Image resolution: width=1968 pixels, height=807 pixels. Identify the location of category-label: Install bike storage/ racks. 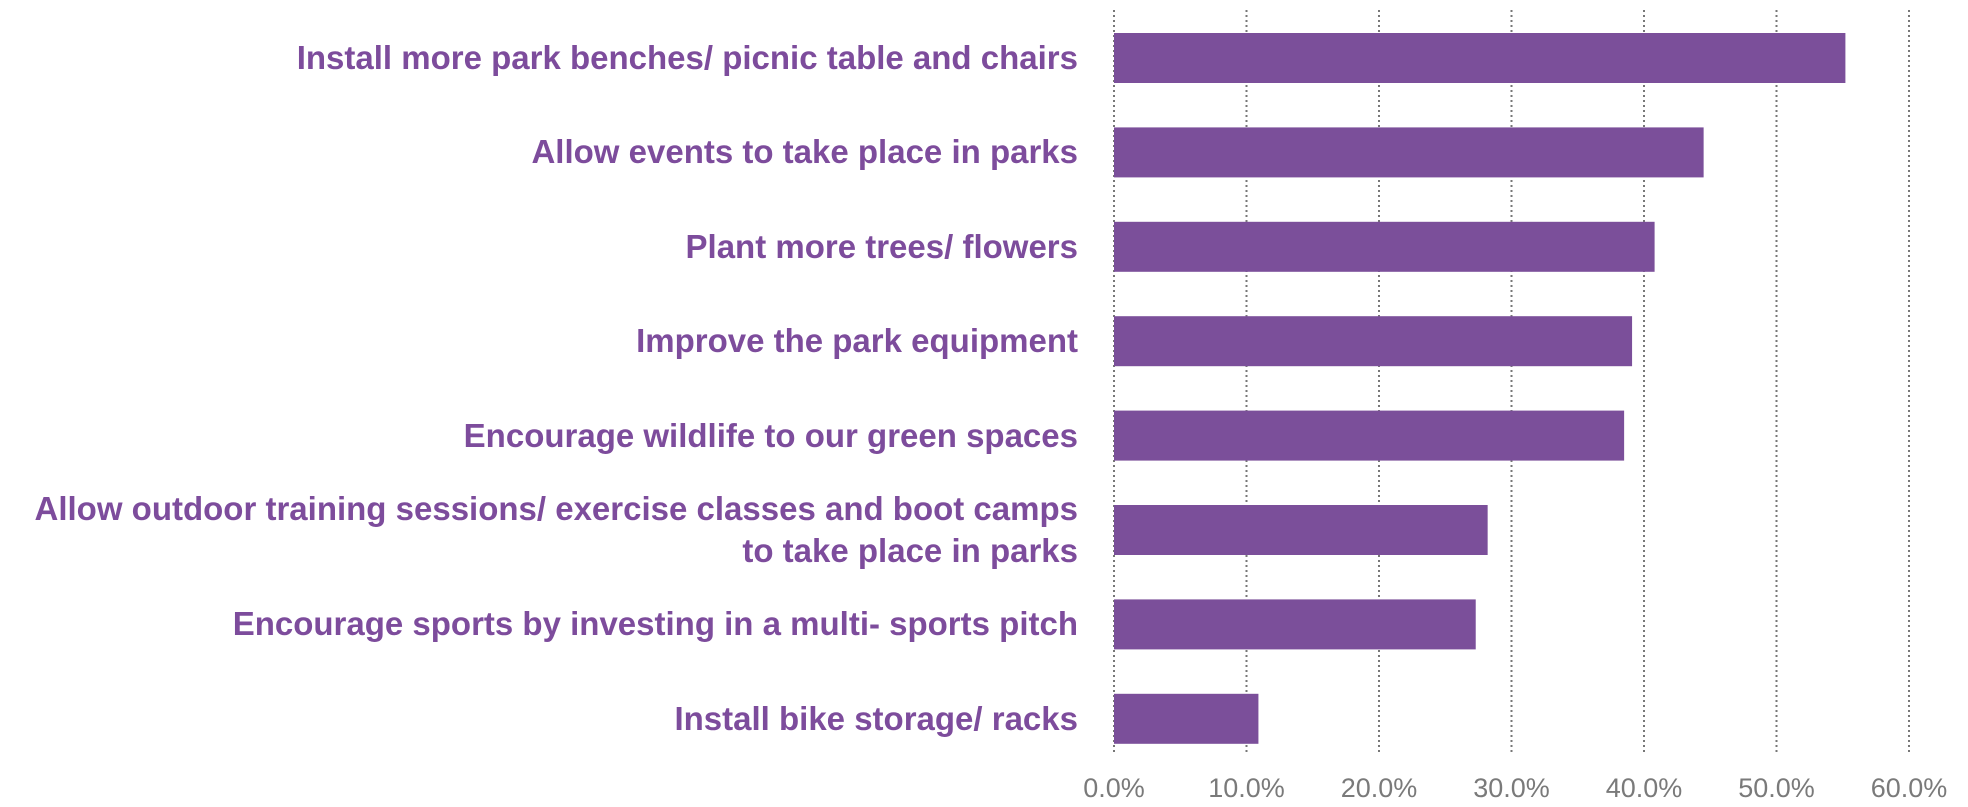
(876, 718).